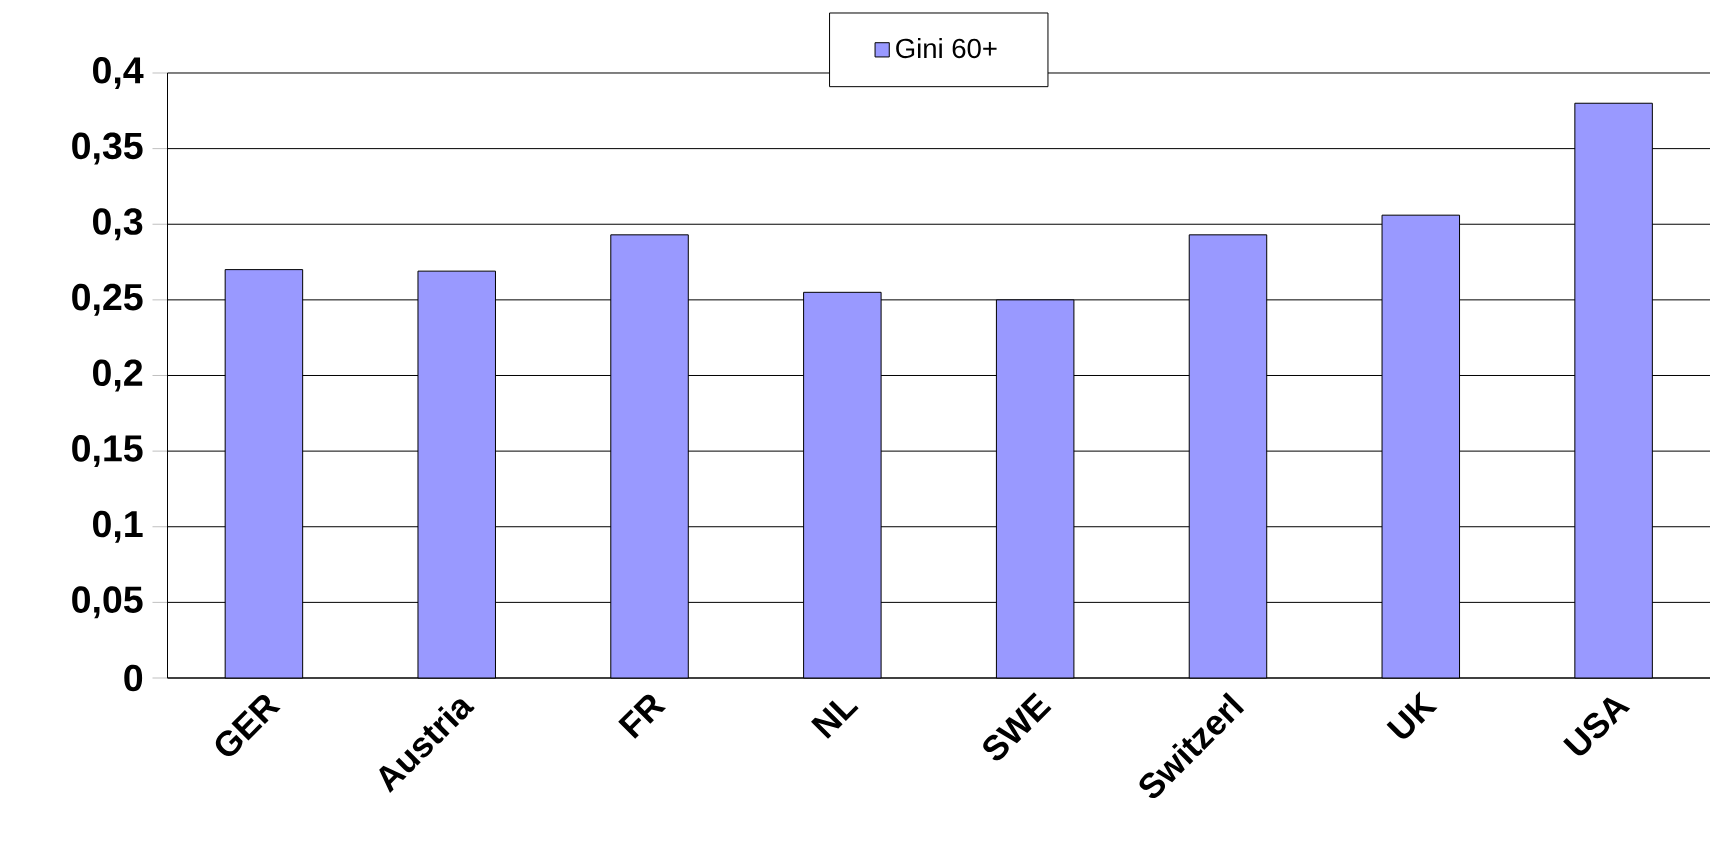 Image resolution: width=1711 pixels, height=863 pixels. I want to click on y-tick-label: 0,3, so click(118, 224).